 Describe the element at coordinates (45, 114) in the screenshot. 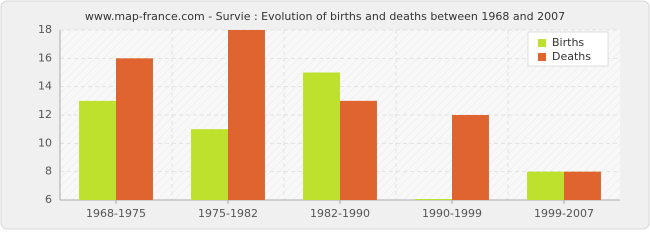

I see `y-tick-label: 12` at that location.